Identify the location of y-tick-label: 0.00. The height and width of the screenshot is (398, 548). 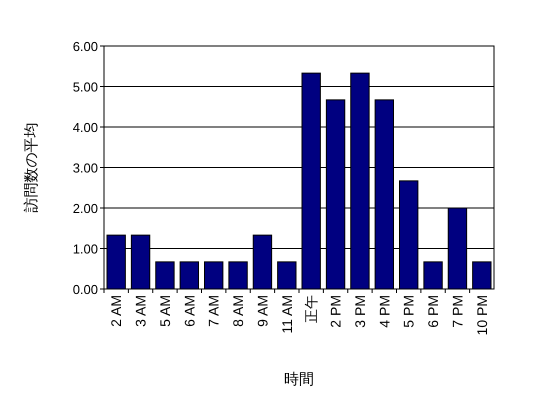
(85, 289).